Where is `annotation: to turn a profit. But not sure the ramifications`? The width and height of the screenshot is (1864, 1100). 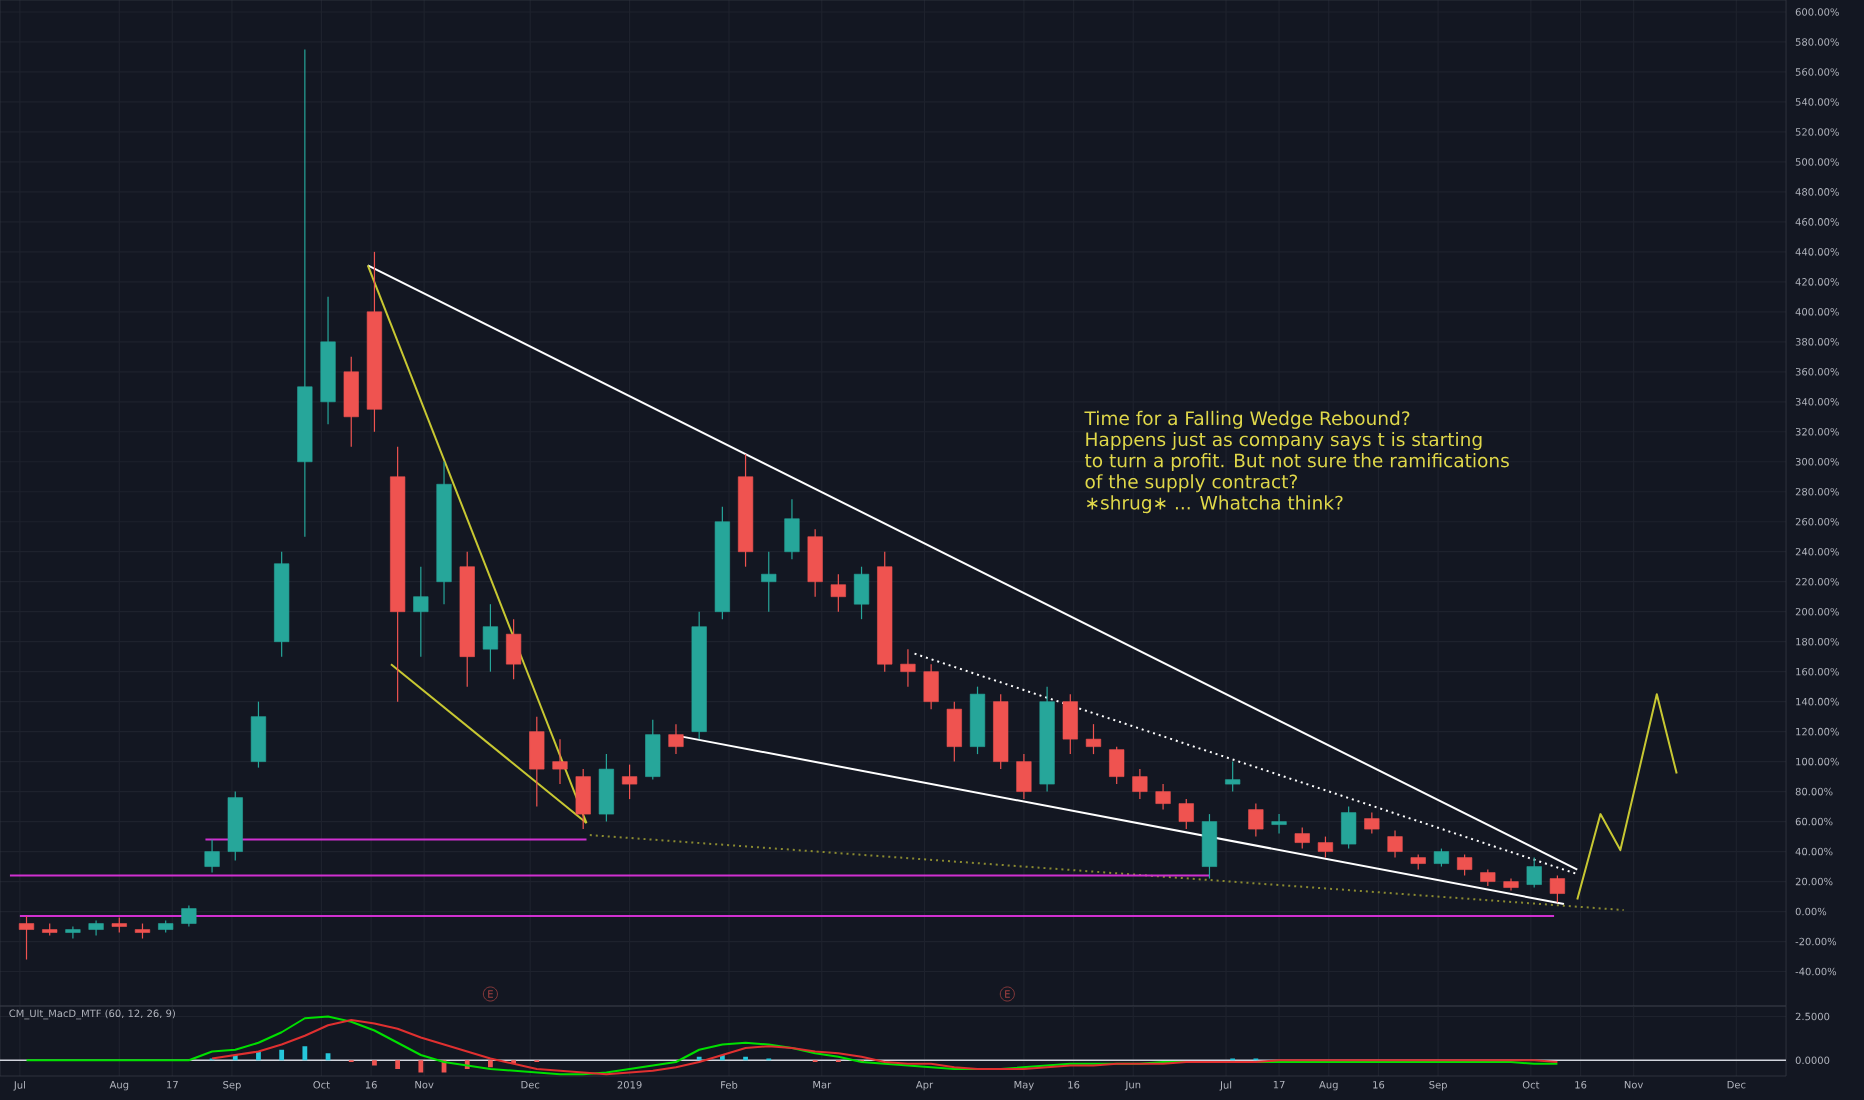 annotation: to turn a profit. But not sure the ramifications is located at coordinates (1297, 462).